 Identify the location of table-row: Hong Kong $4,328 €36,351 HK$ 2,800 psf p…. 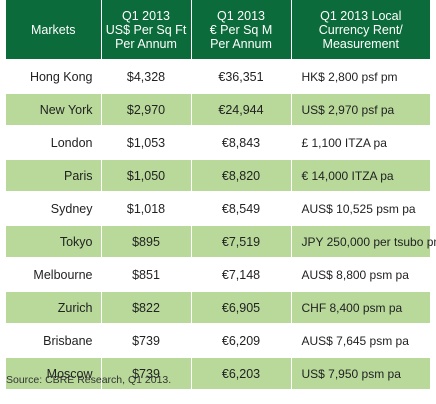
(218, 76).